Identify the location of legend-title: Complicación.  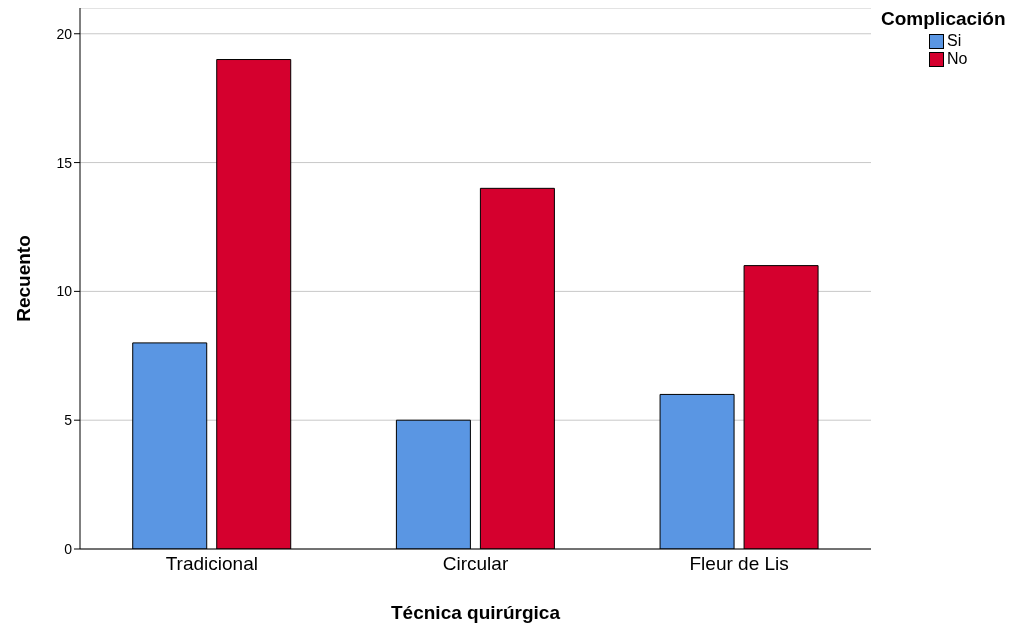
(944, 19).